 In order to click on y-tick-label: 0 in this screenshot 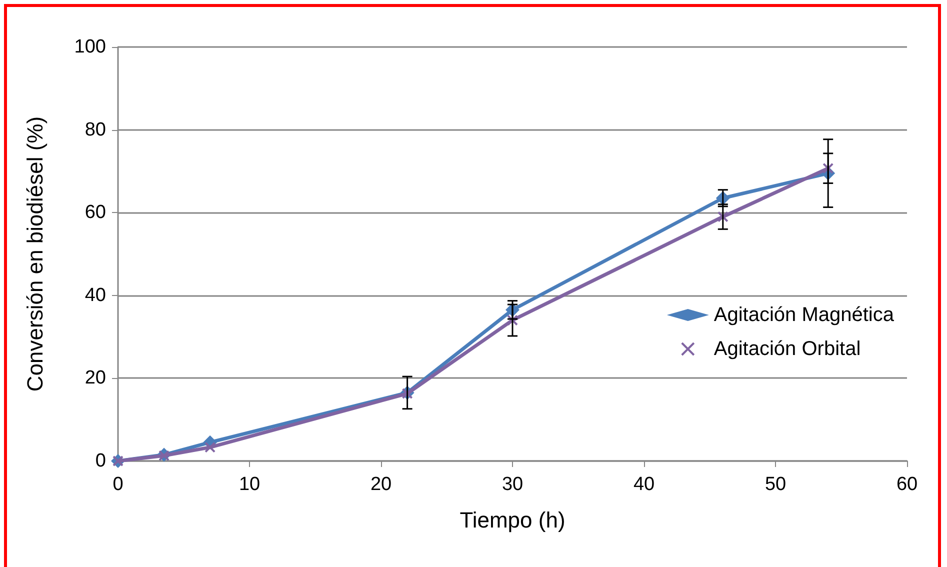, I will do `click(100, 461)`.